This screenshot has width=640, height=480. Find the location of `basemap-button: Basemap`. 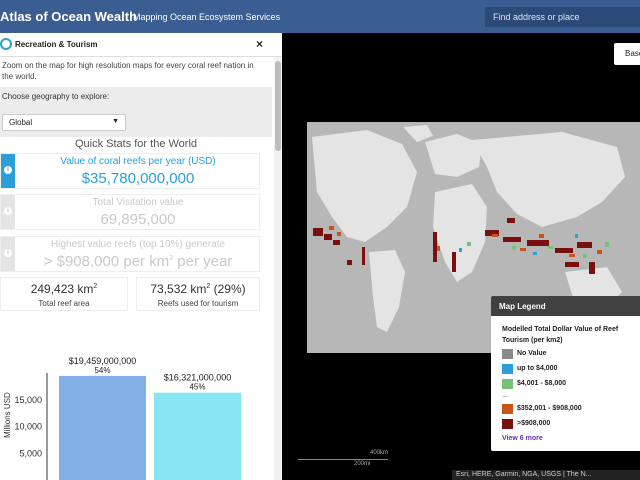

basemap-button: Basemap is located at coordinates (627, 54).